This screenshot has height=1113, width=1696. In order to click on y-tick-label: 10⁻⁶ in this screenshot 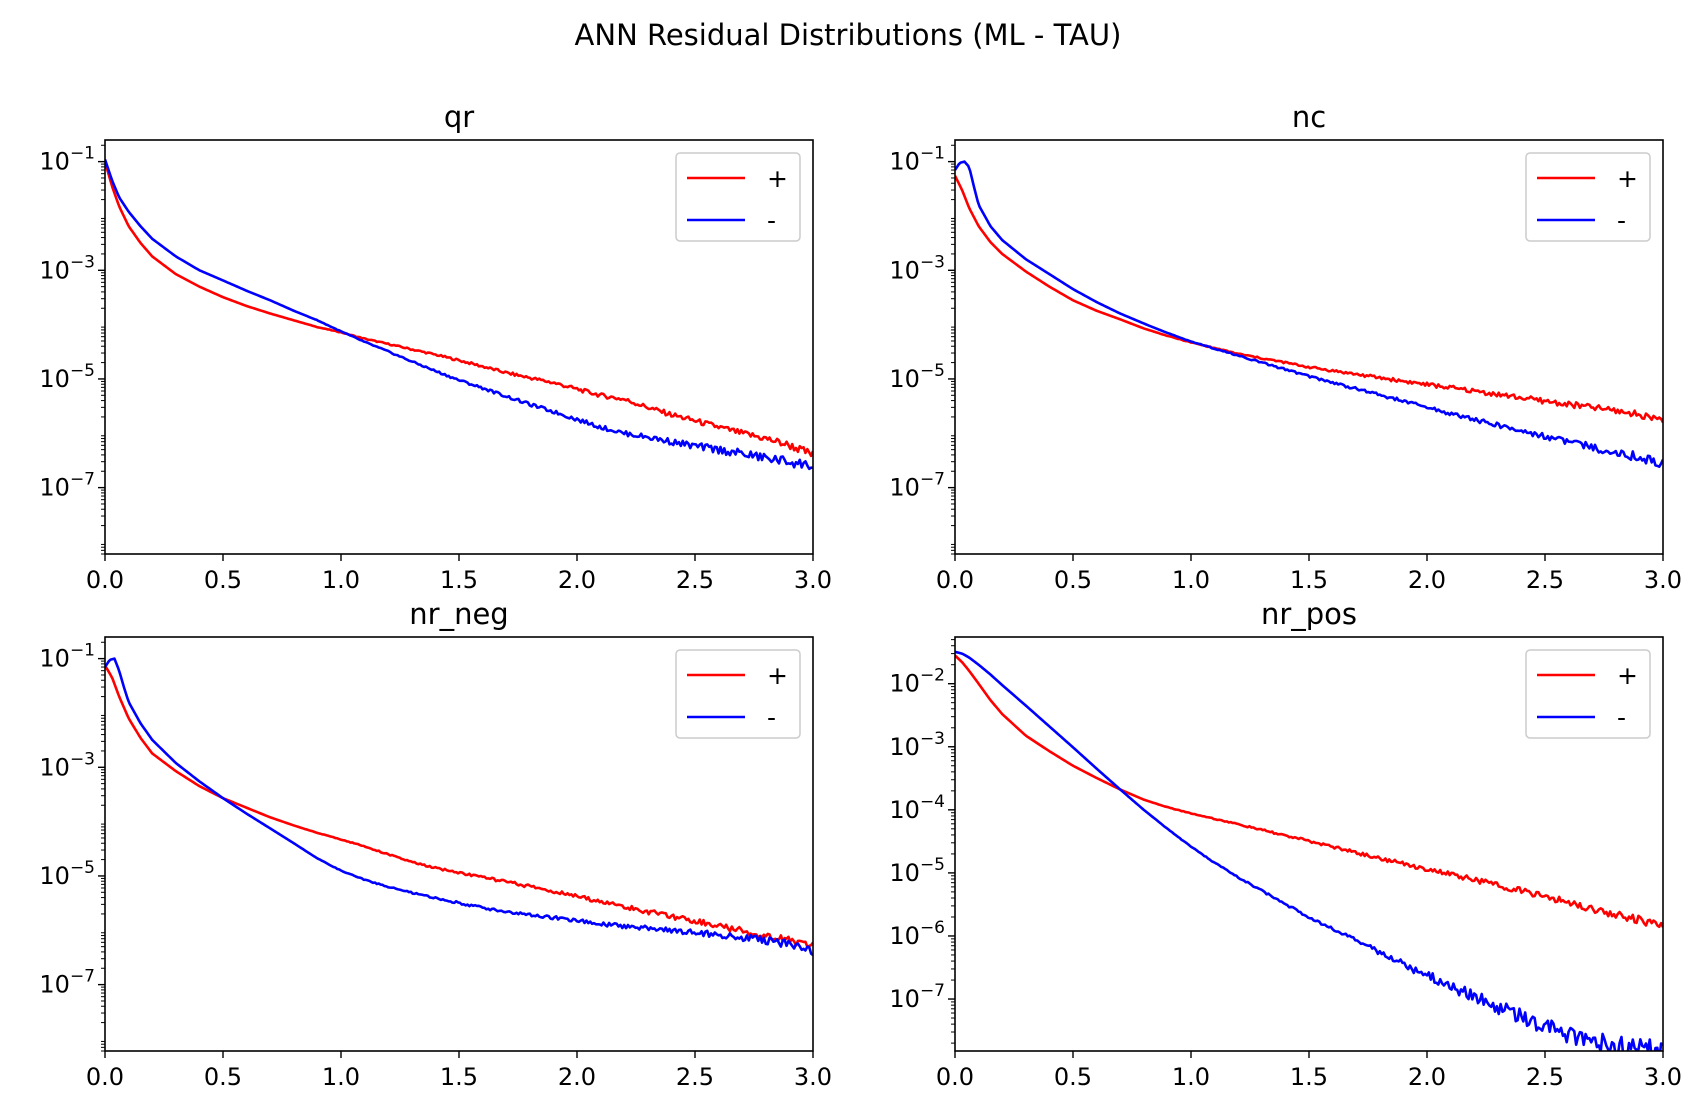, I will do `click(917, 934)`.